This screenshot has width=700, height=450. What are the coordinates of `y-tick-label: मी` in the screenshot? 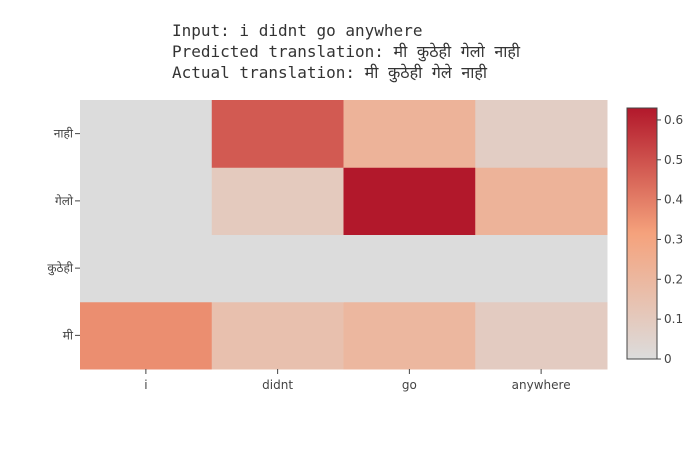 It's located at (68, 335).